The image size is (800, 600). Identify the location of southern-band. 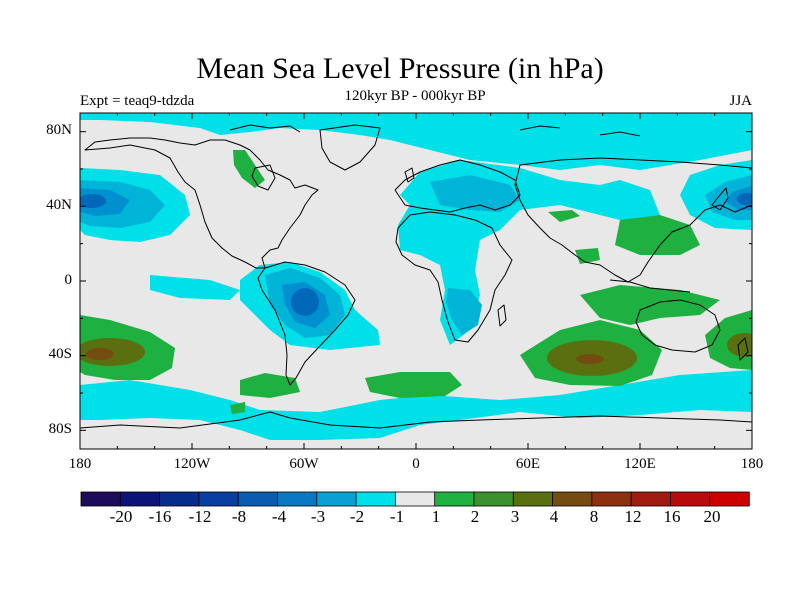
(416, 405).